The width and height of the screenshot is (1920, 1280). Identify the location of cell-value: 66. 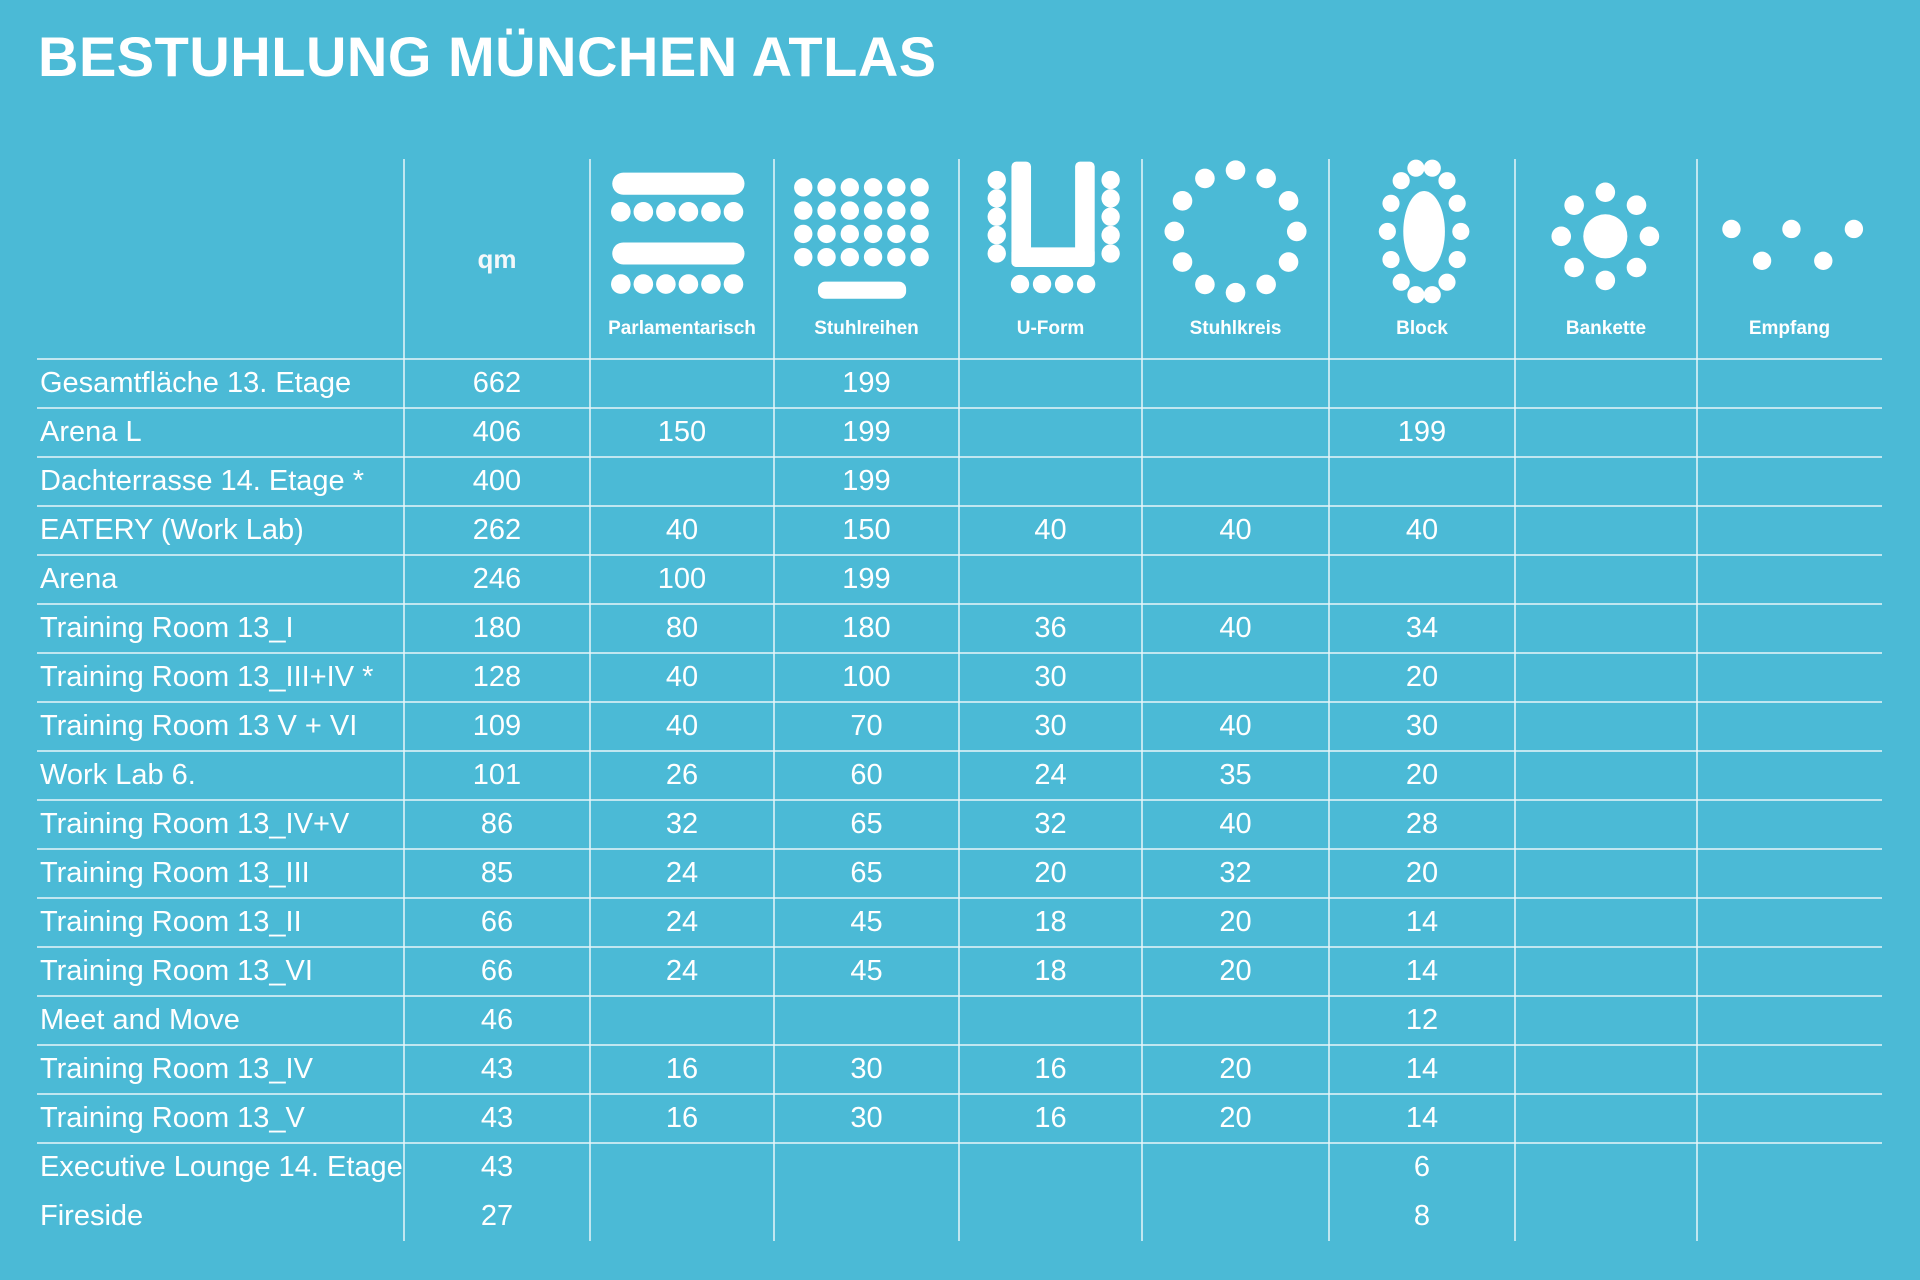
(497, 922).